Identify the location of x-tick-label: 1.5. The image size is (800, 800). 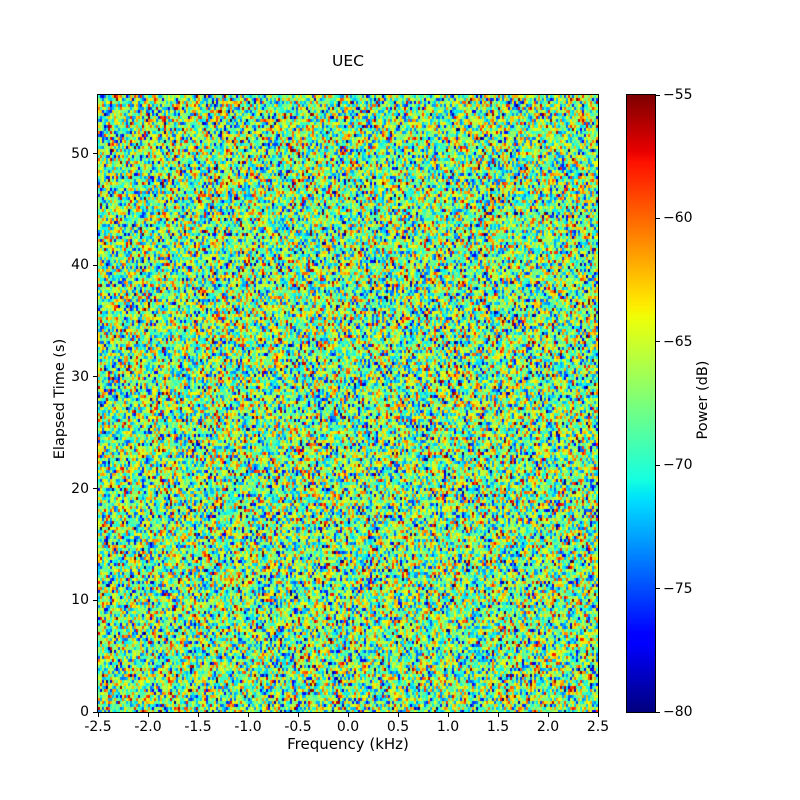
(498, 727).